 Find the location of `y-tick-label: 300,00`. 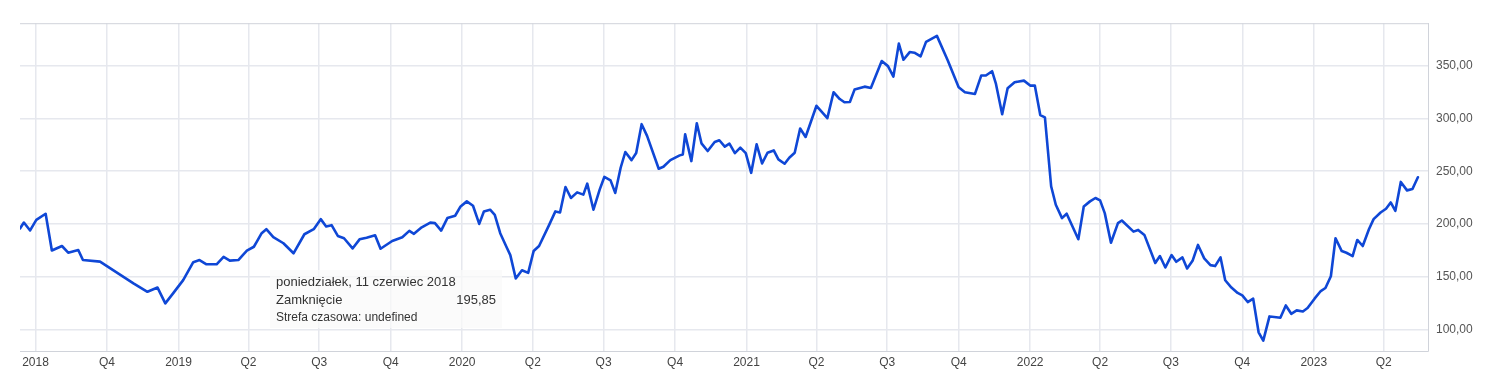

y-tick-label: 300,00 is located at coordinates (1455, 117).